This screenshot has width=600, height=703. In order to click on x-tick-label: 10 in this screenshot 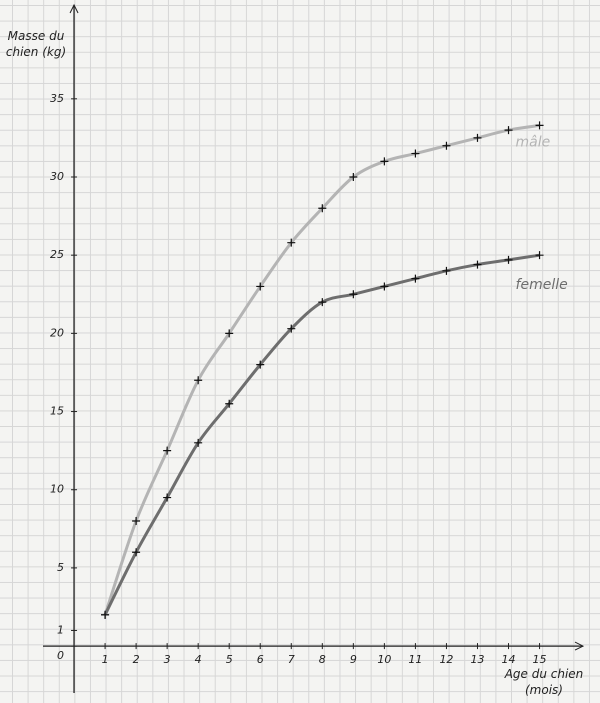, I will do `click(384, 659)`.